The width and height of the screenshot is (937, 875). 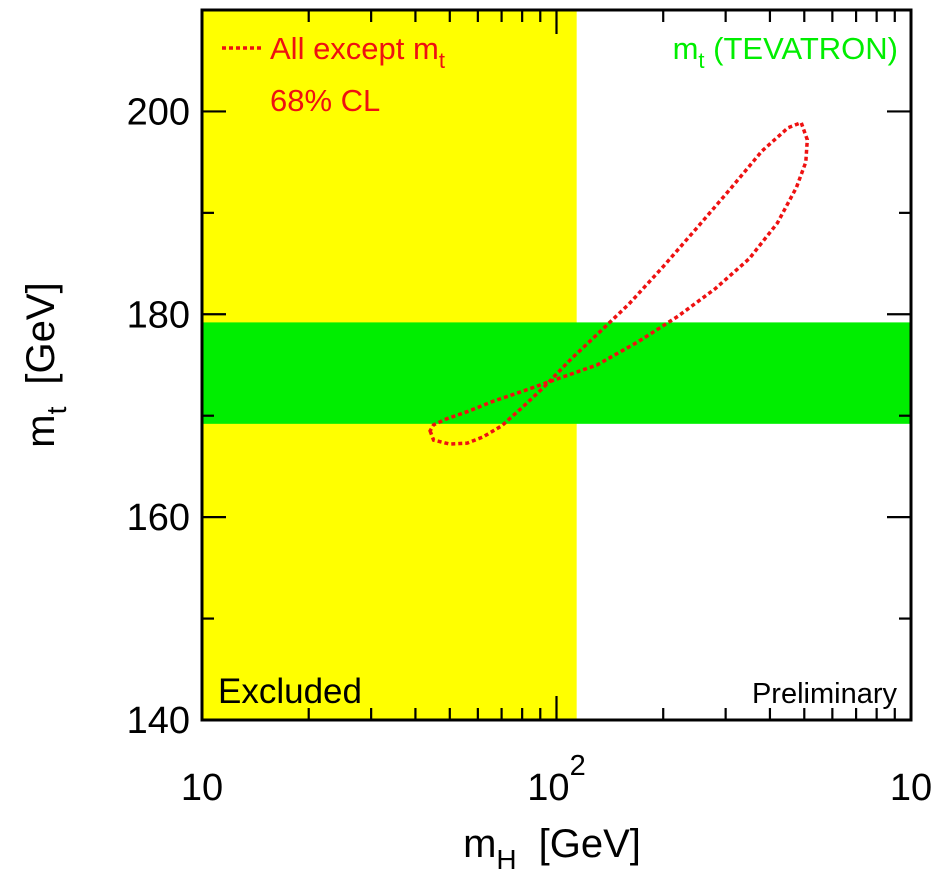 What do you see at coordinates (158, 721) in the screenshot?
I see `y-tick-label: 140` at bounding box center [158, 721].